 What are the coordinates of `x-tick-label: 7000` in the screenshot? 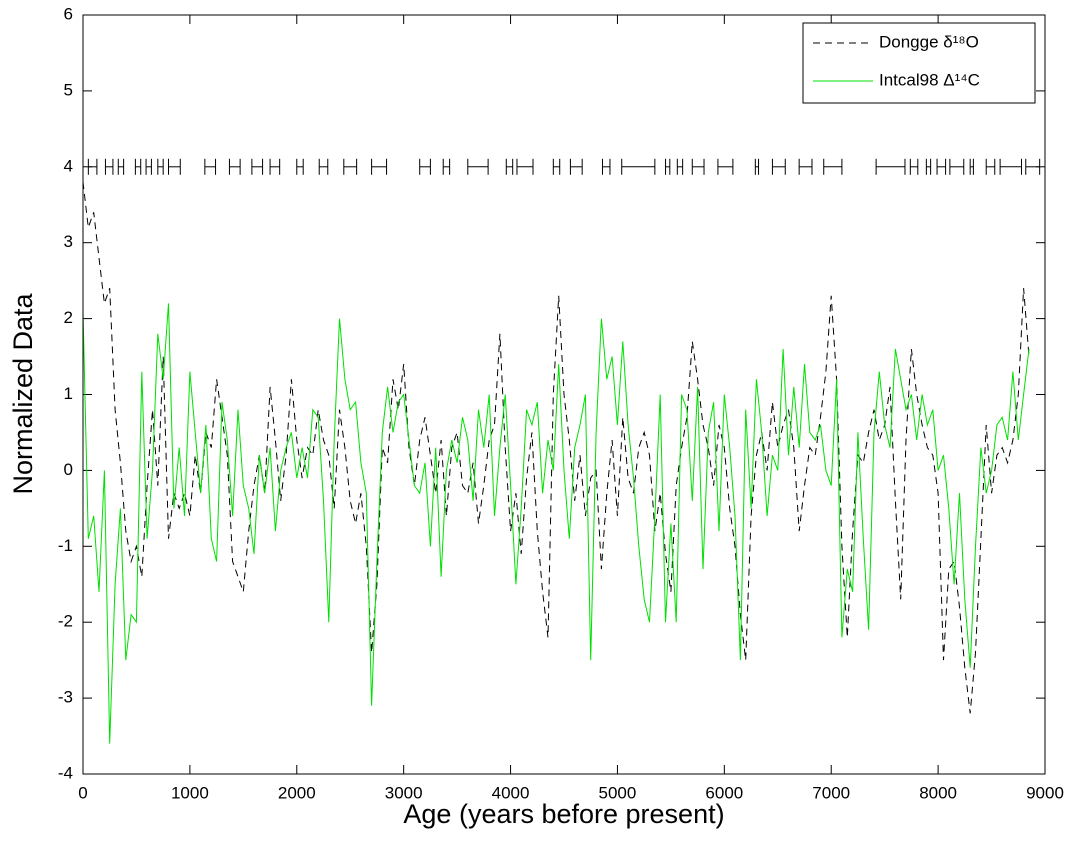 It's located at (831, 792).